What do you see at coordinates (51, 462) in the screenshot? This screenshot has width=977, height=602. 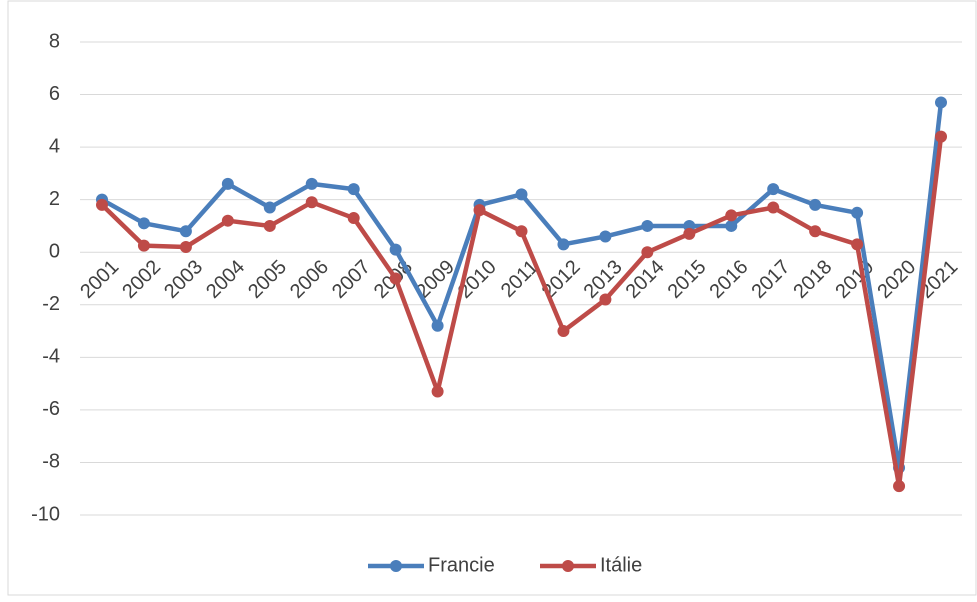 I see `y-tick-label: -8` at bounding box center [51, 462].